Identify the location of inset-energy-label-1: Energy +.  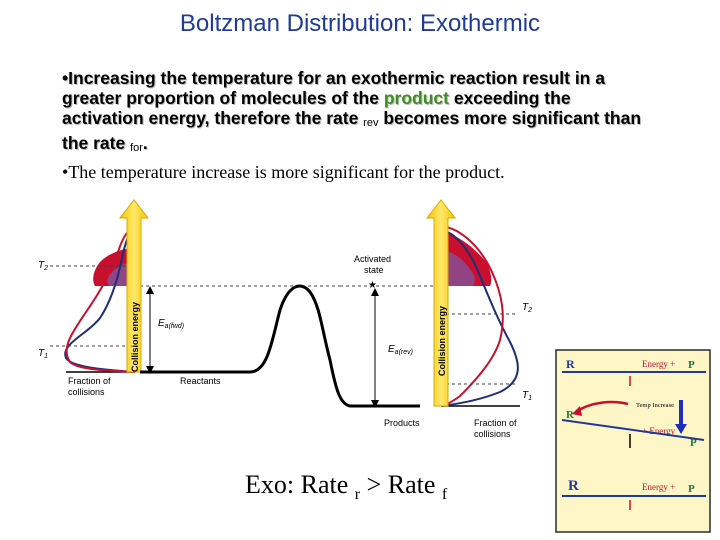
(658, 364).